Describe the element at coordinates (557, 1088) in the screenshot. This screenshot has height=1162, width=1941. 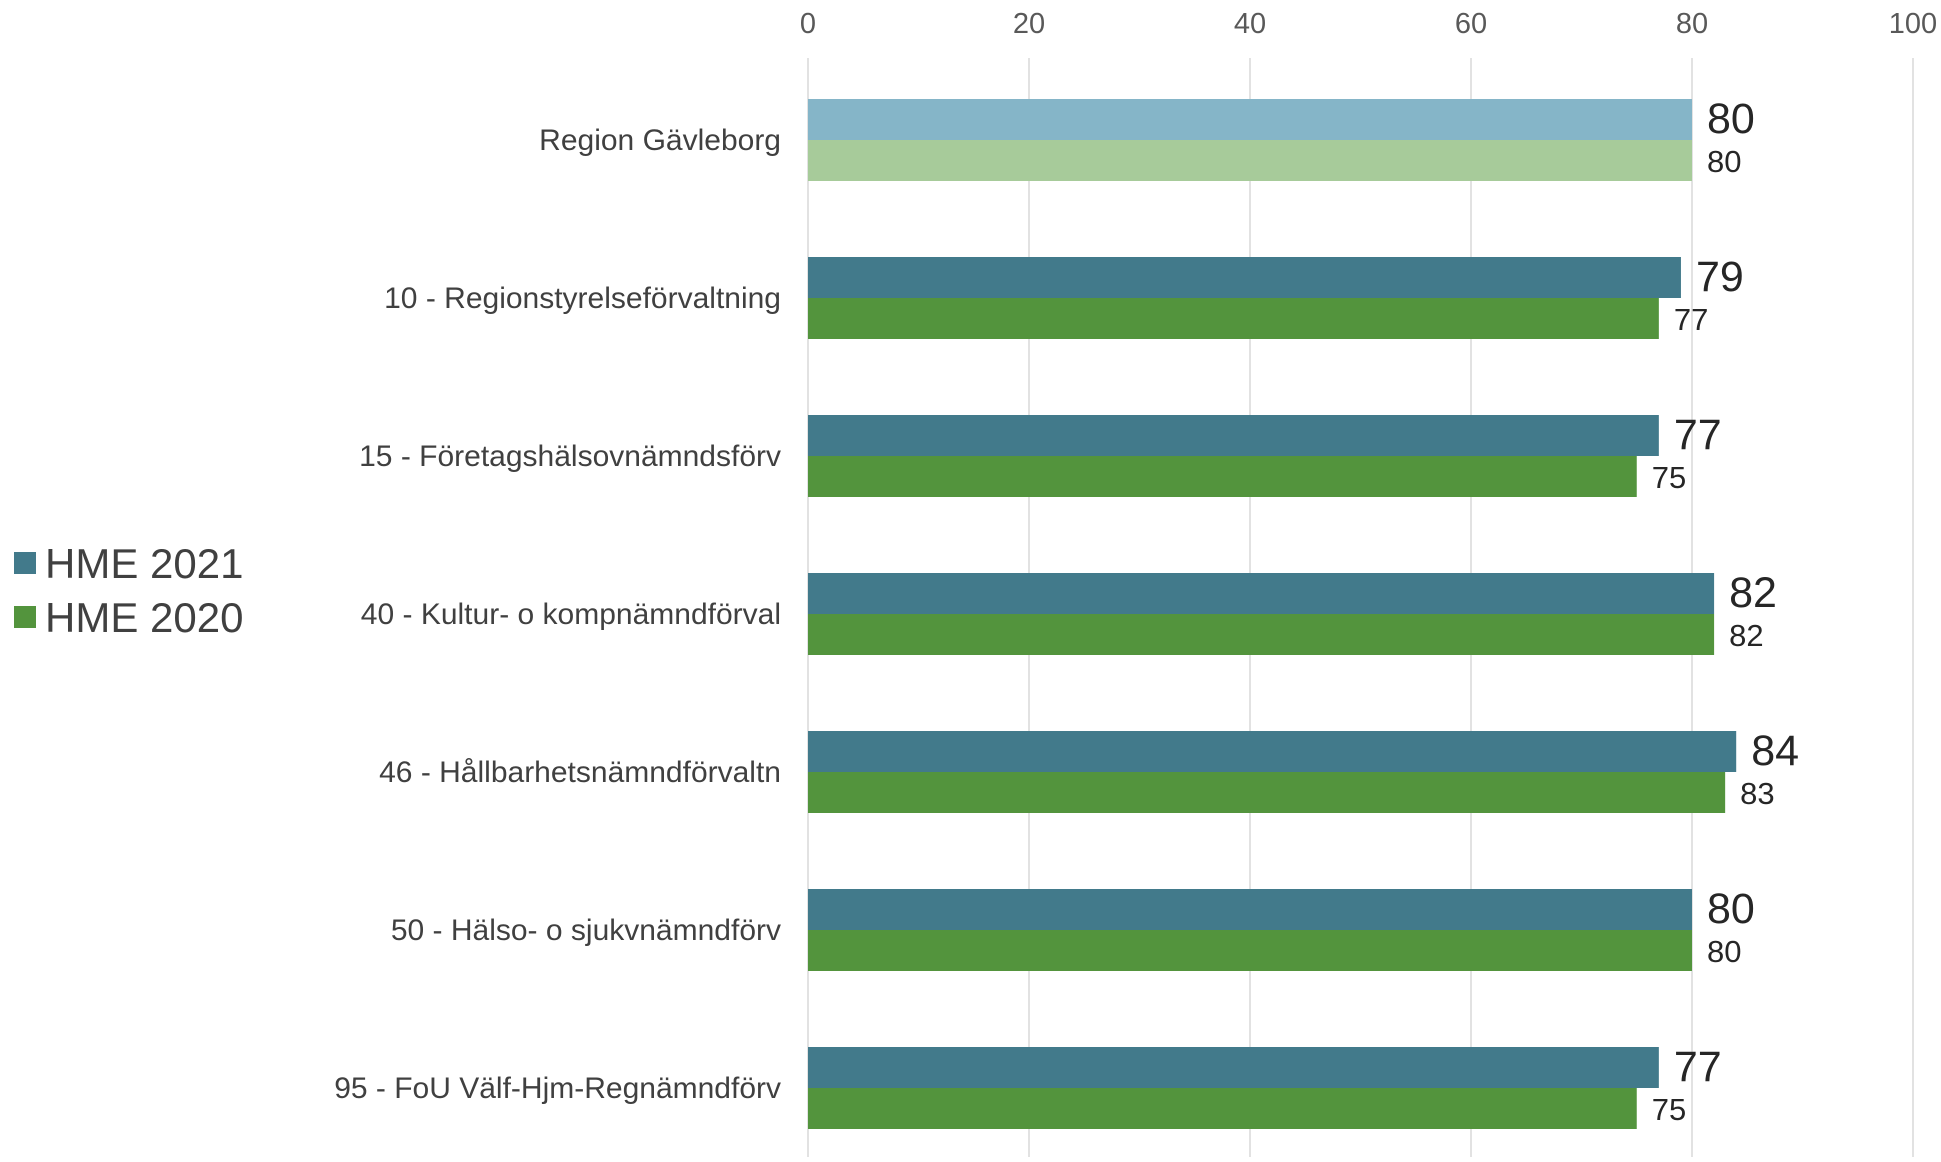
I see `category-label: 95 - FoU Välf-Hjm-Regnämndförv` at that location.